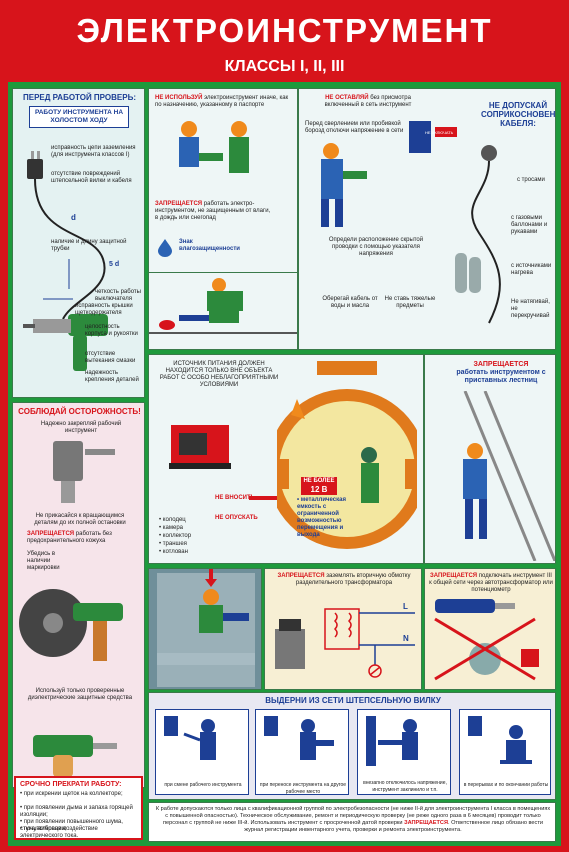  I want to click on cable-item-heat: с источниками нагрева, so click(531, 269).